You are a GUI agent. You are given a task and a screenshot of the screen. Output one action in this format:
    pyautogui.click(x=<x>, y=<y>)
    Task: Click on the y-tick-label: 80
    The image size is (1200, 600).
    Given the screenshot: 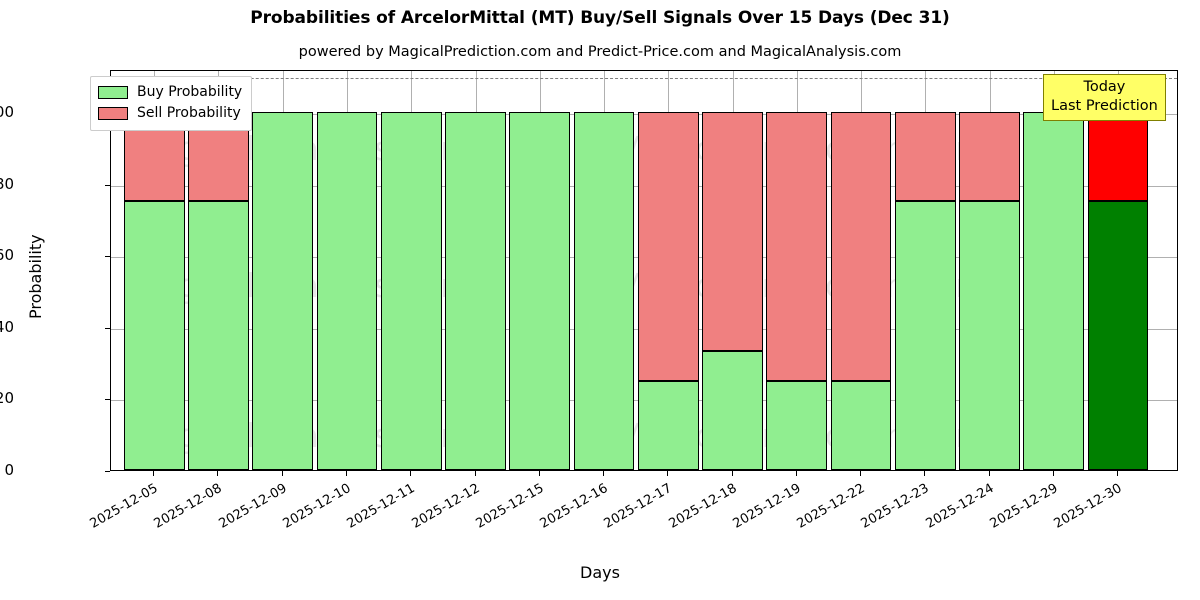 What is the action you would take?
    pyautogui.click(x=7, y=183)
    